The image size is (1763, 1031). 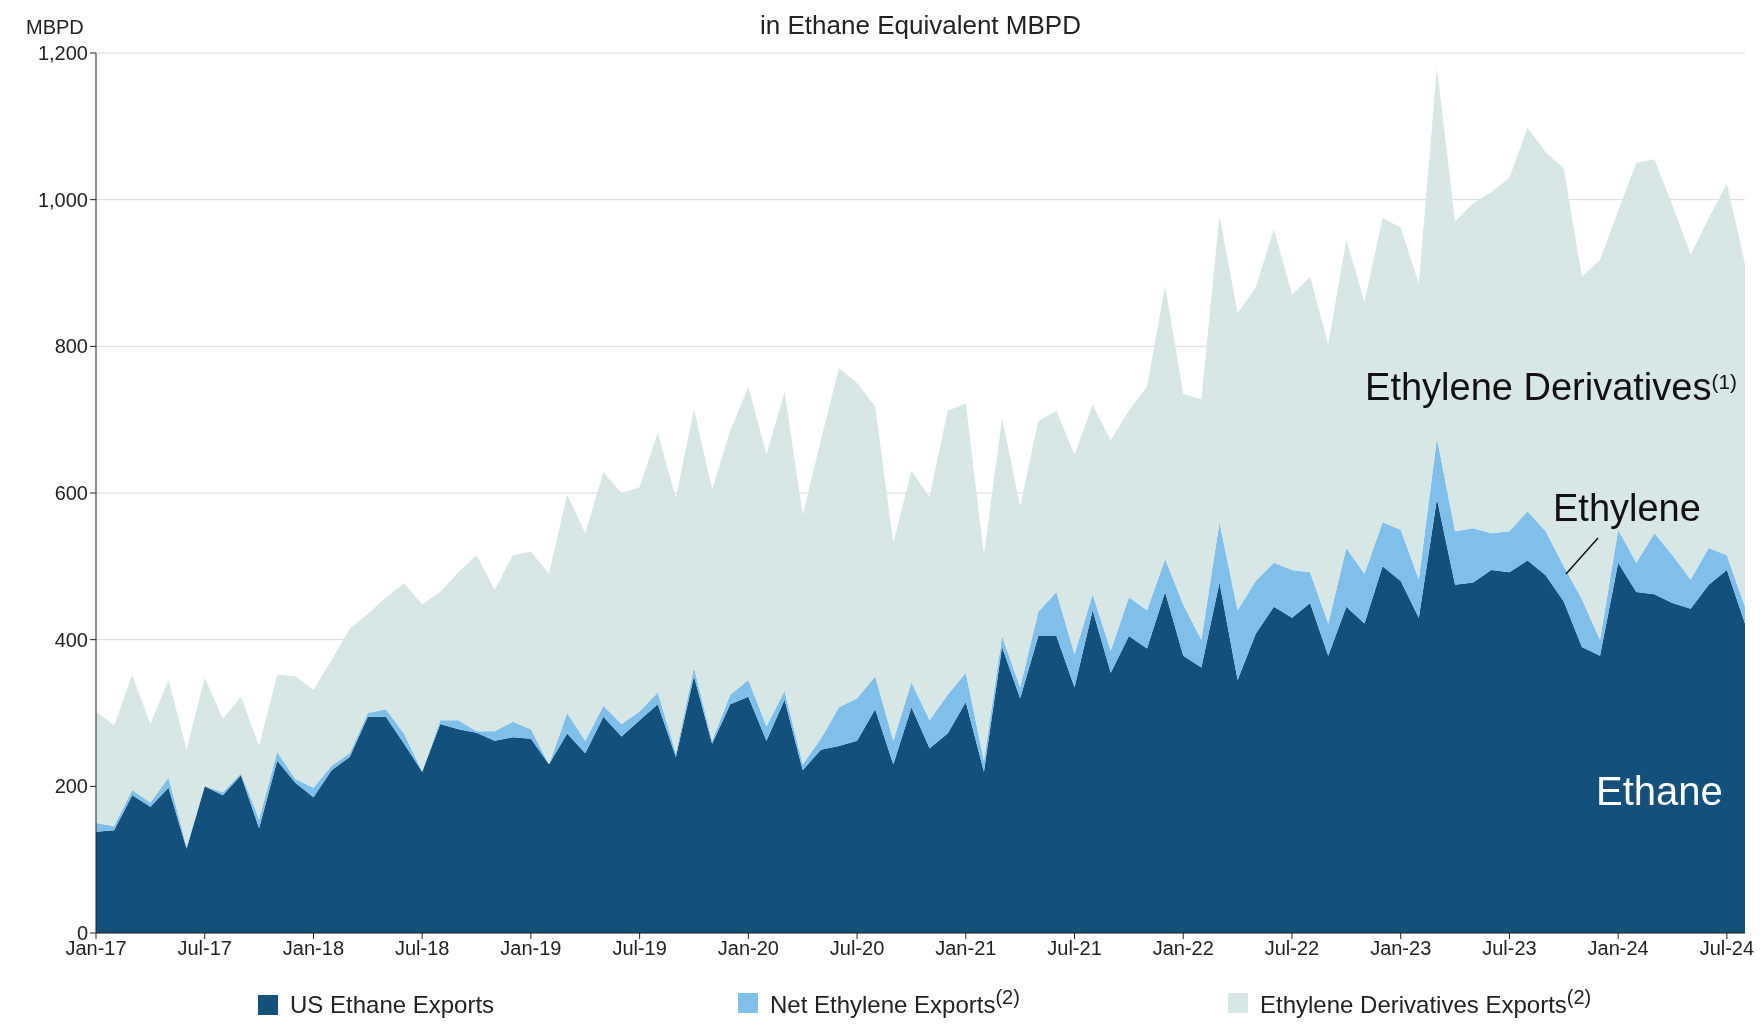 I want to click on x-tick-label: Jul-19, so click(x=639, y=948).